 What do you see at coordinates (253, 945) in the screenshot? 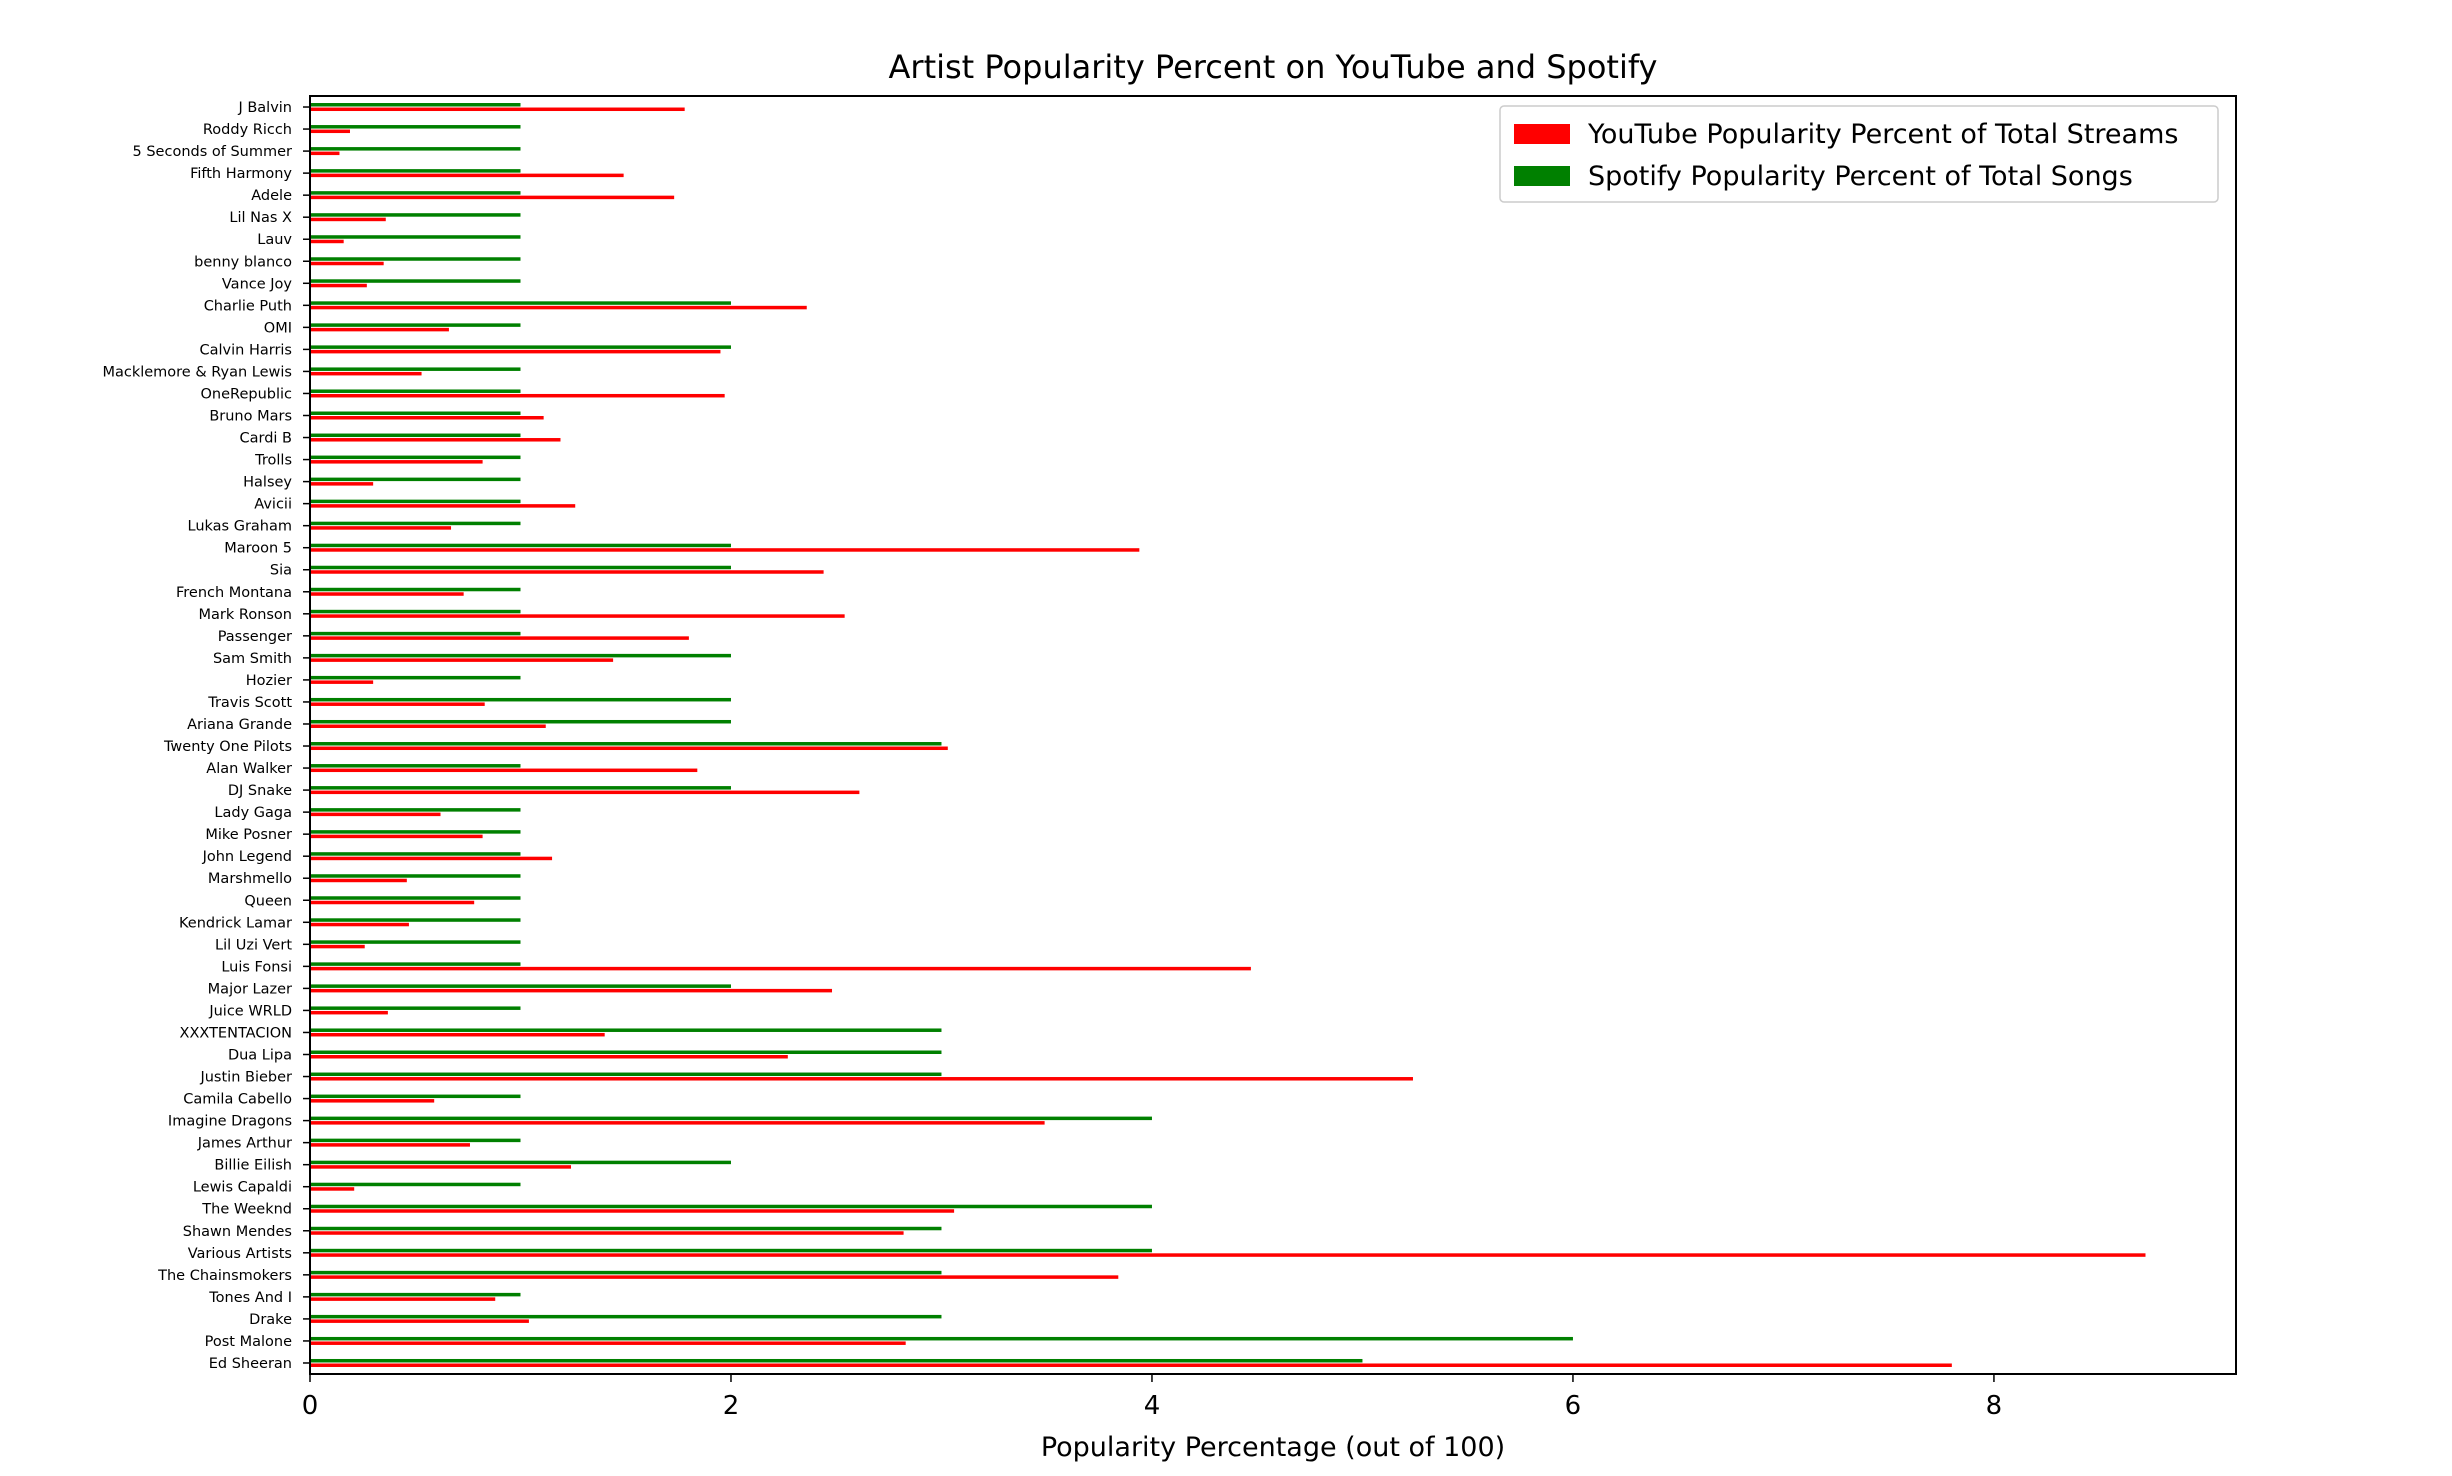
I see `category-label: Lil Uzi Vert` at bounding box center [253, 945].